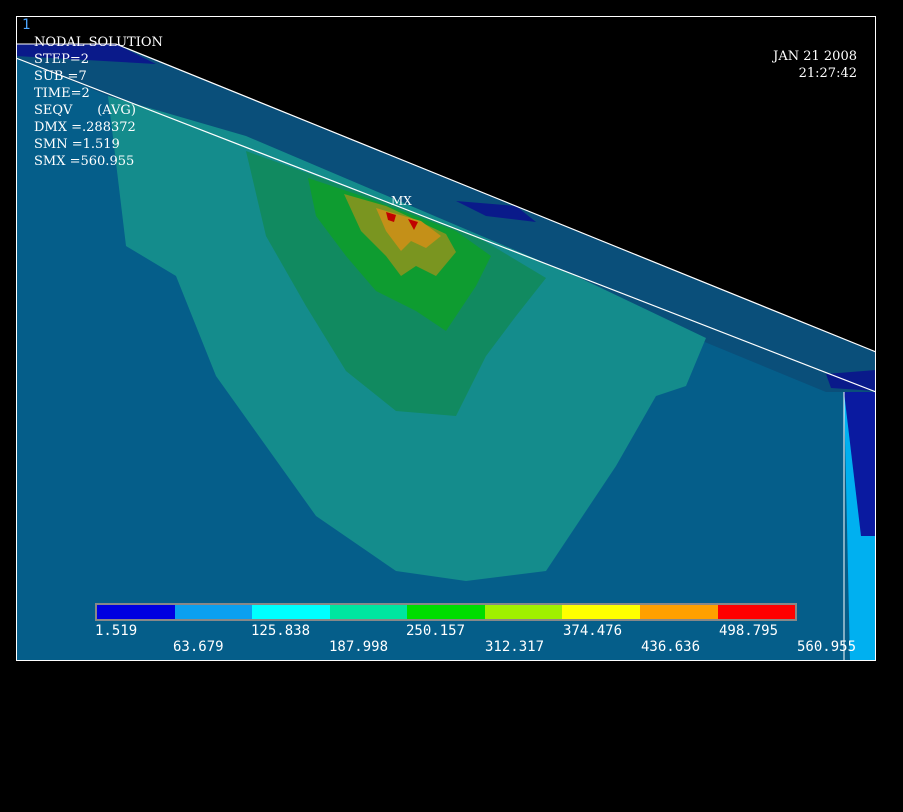  I want to click on date-block: JAN 21 2008 21:27:42, so click(815, 65).